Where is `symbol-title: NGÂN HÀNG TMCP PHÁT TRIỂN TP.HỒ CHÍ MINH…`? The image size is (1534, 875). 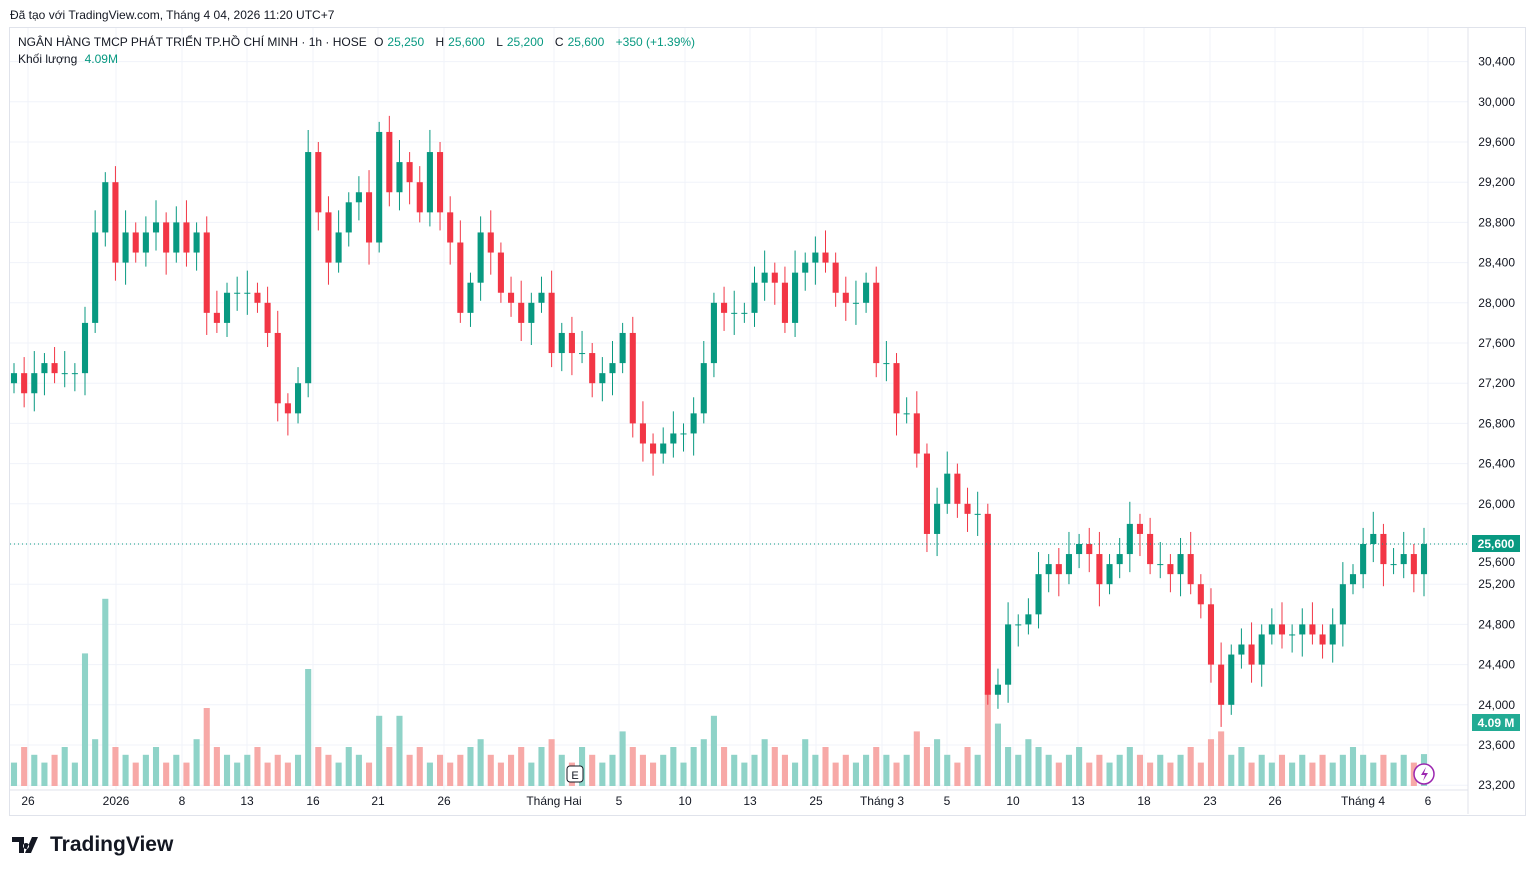
symbol-title: NGÂN HÀNG TMCP PHÁT TRIỂN TP.HỒ CHÍ MINH… is located at coordinates (192, 42).